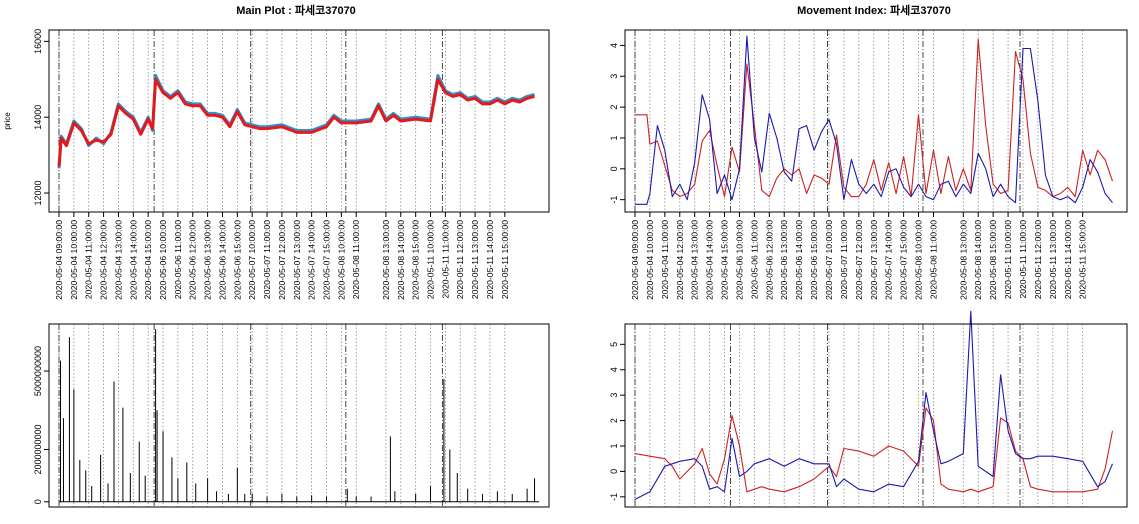 The height and width of the screenshot is (524, 1139). Describe the element at coordinates (7, 121) in the screenshot. I see `y-axis-label: price` at that location.